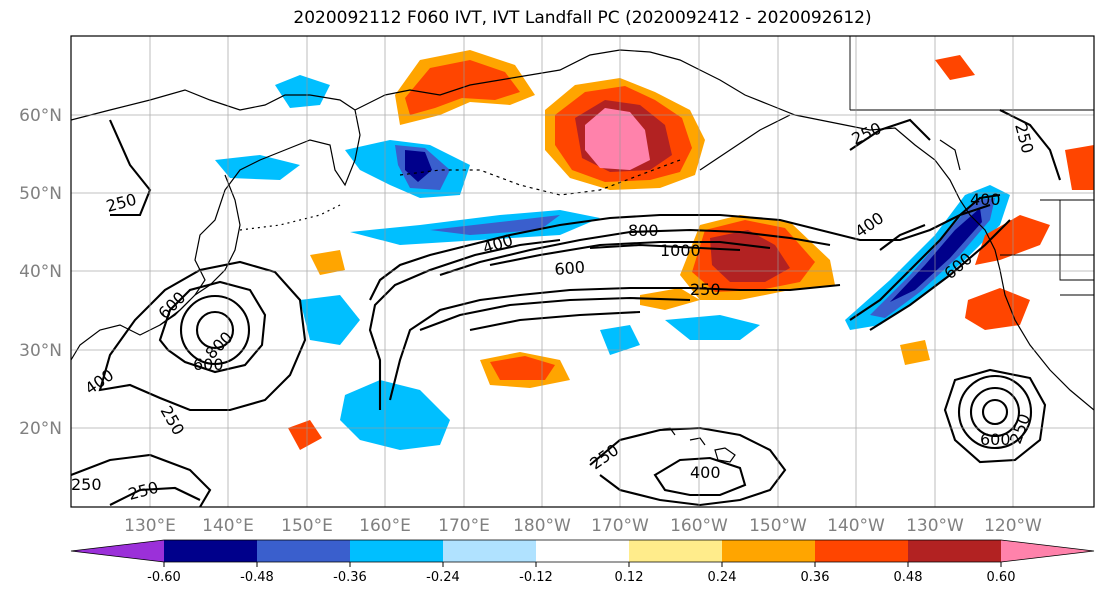  What do you see at coordinates (302, 91) in the screenshot?
I see `negative-anomaly-alaska` at bounding box center [302, 91].